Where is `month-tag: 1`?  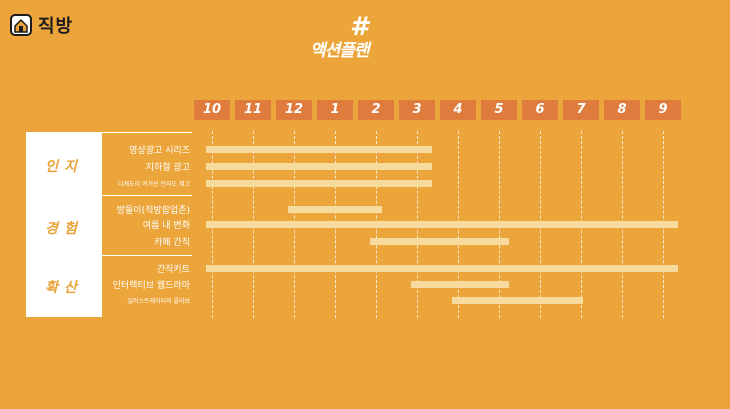
month-tag: 1 is located at coordinates (335, 110).